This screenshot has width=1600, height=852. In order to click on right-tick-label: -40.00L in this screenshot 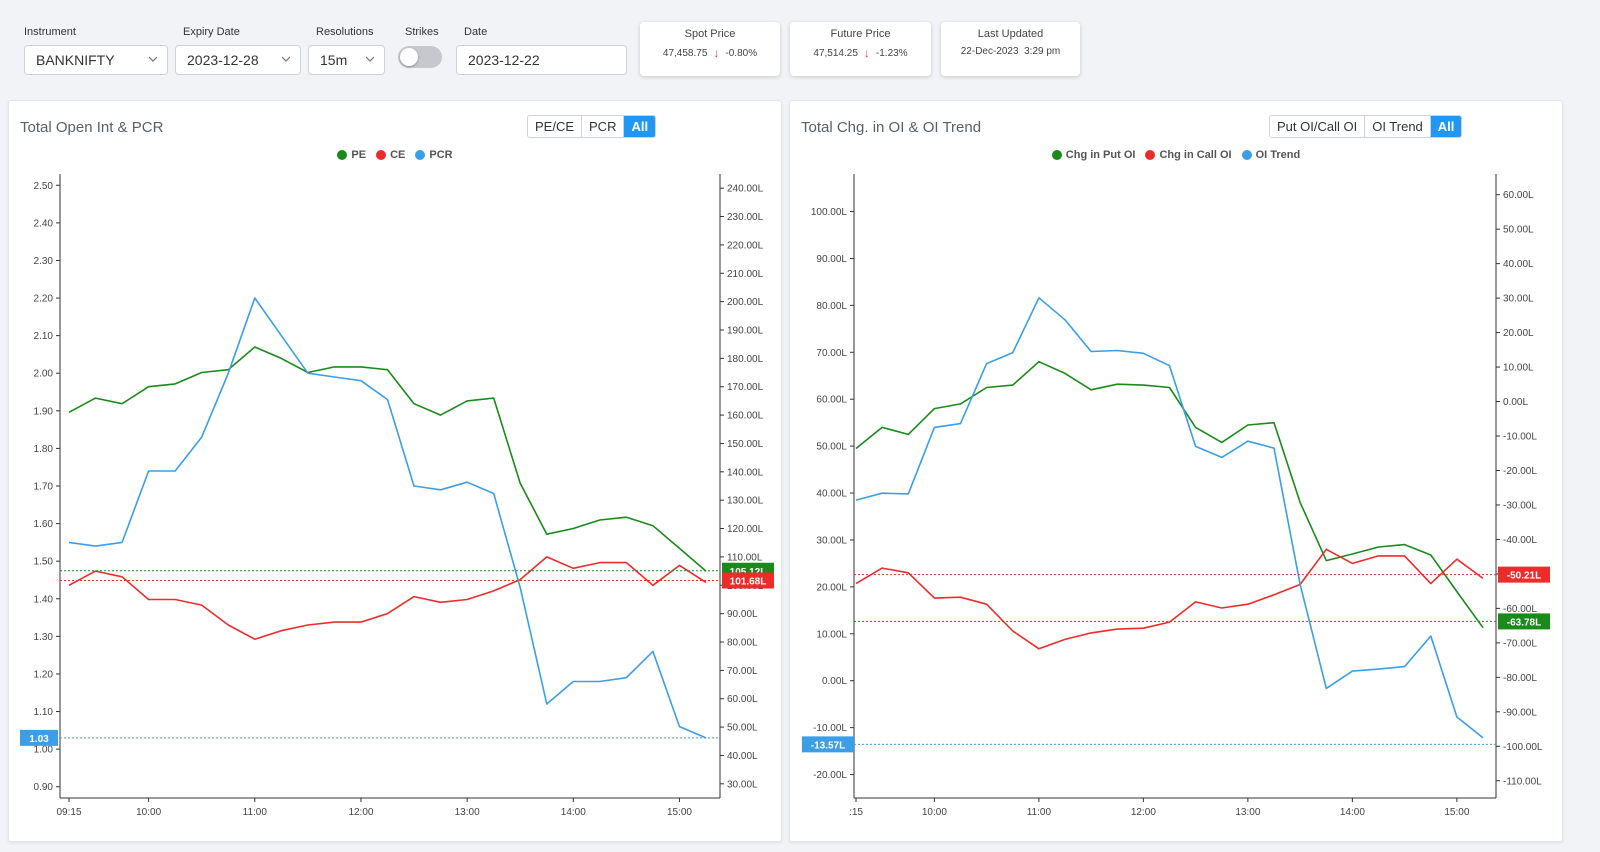, I will do `click(1520, 540)`.